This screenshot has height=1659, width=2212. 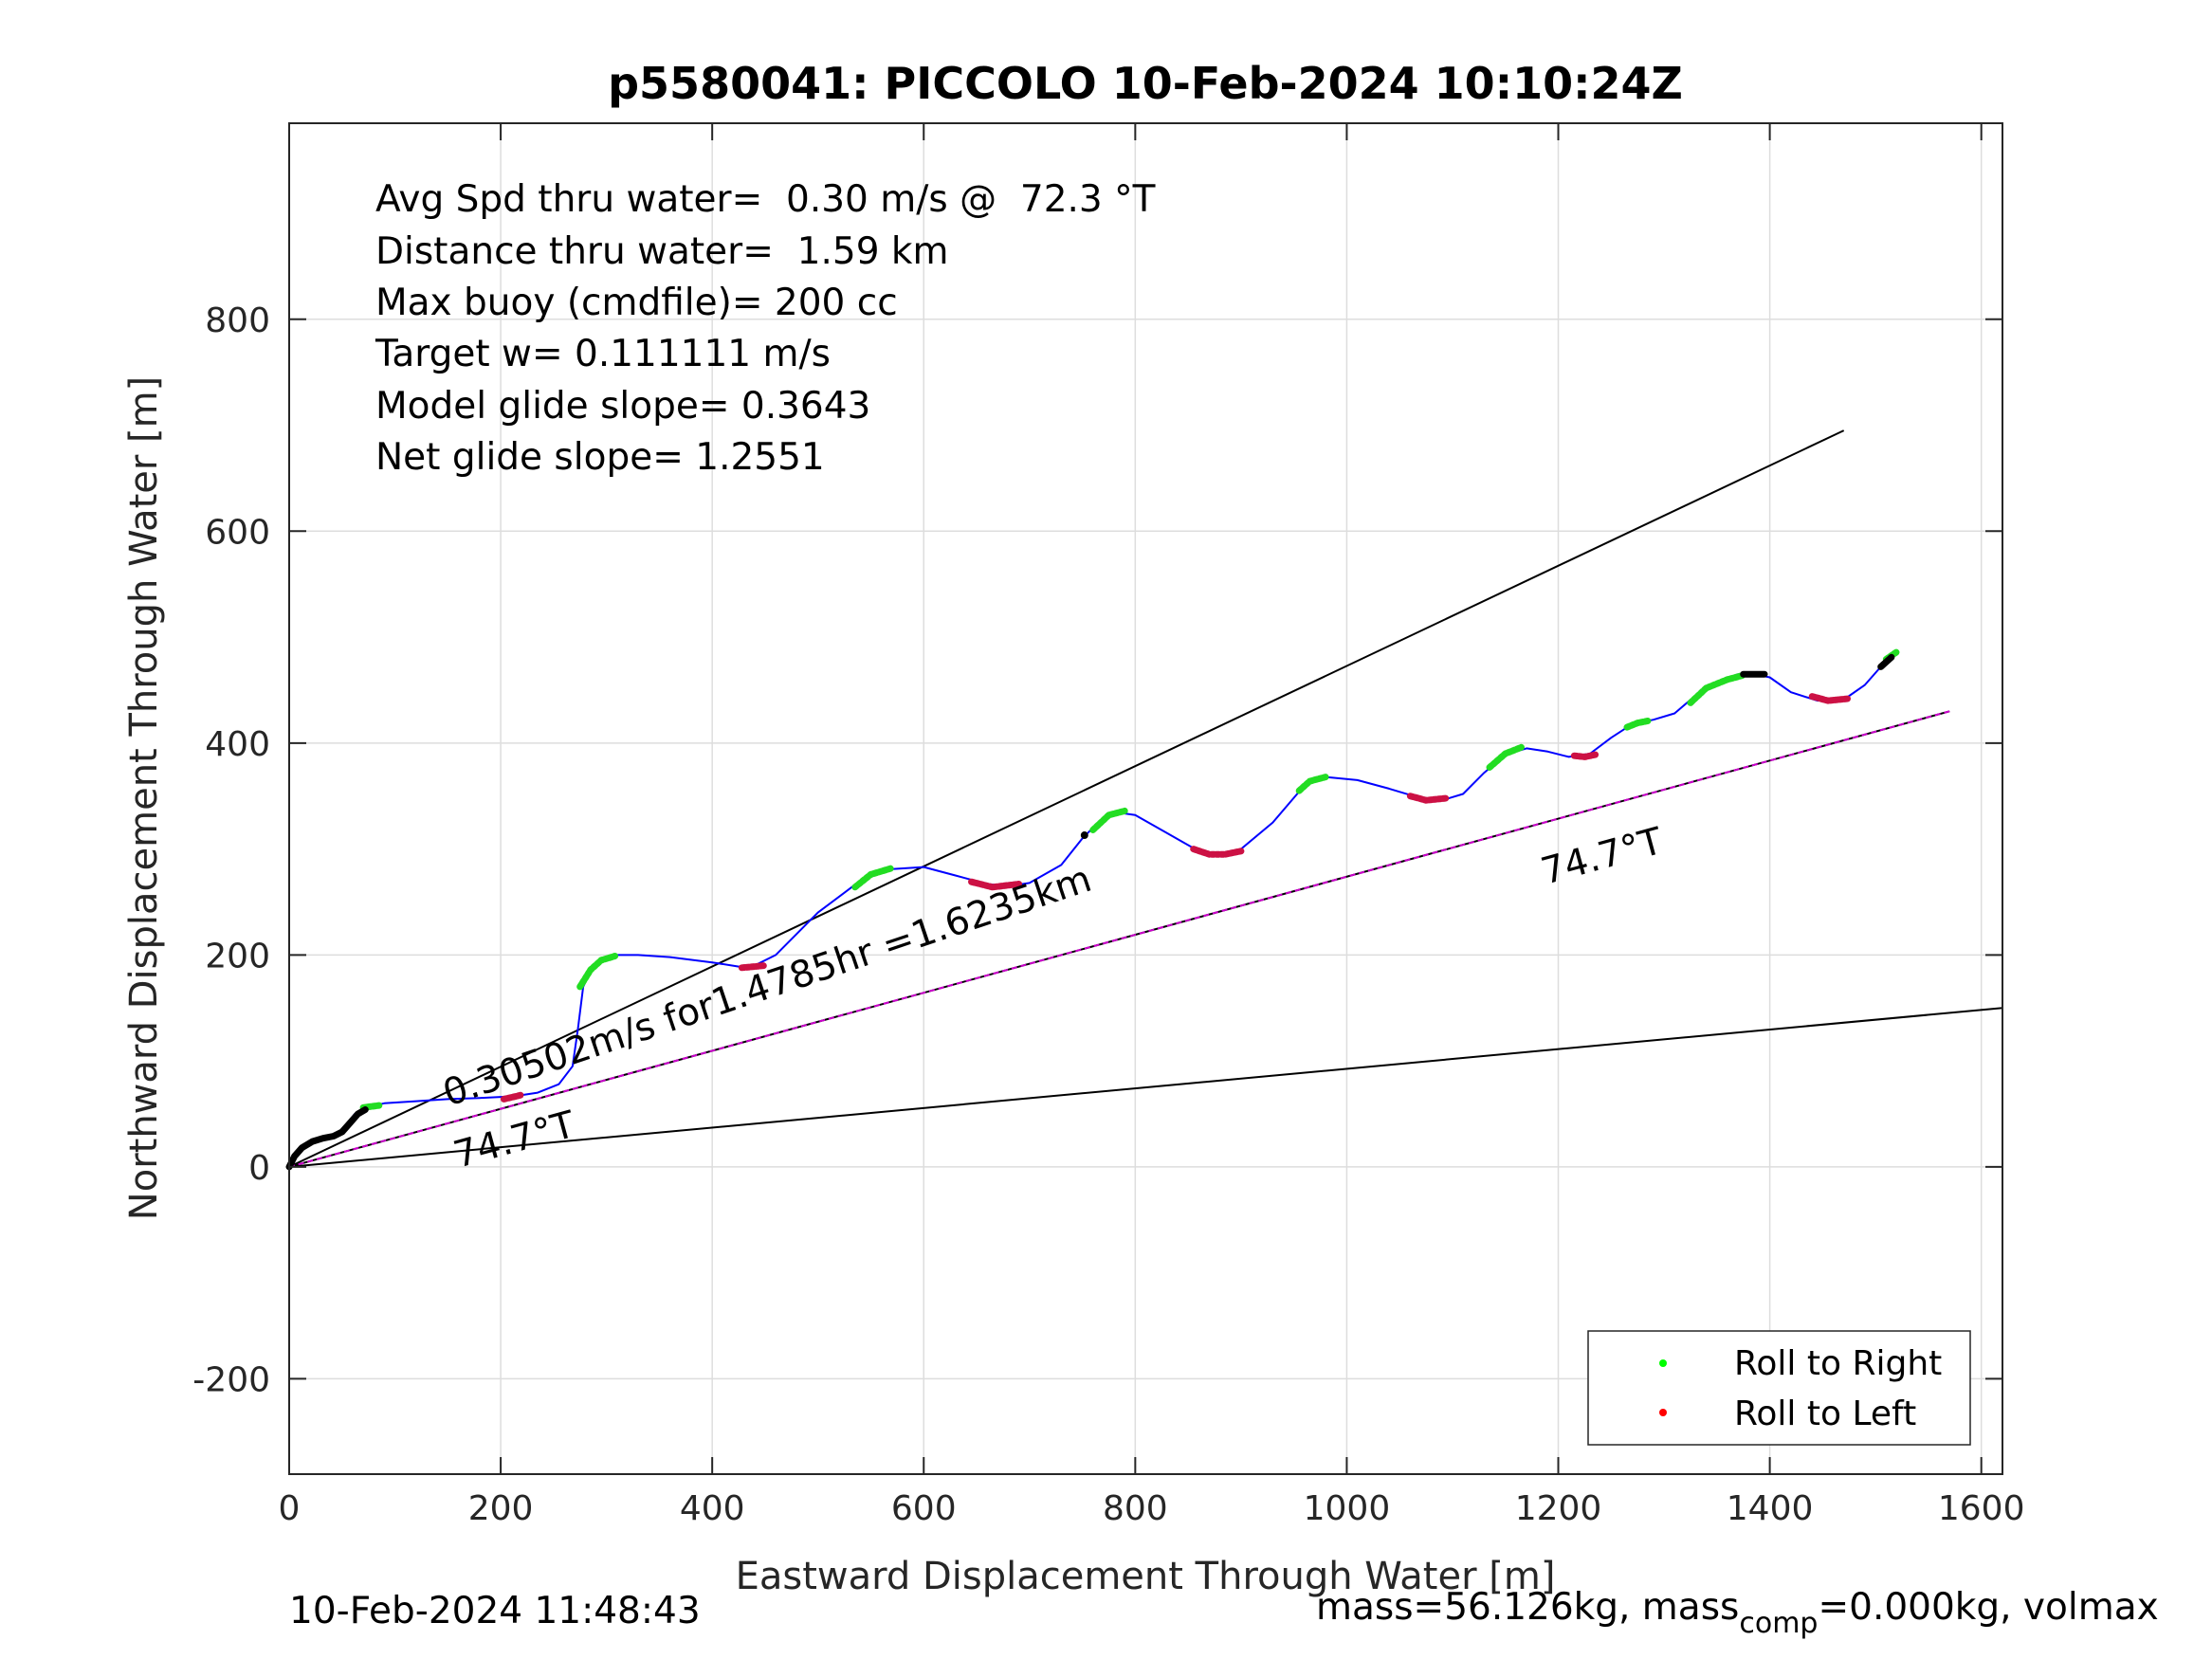 I want to click on legend-box, so click(x=1779, y=1388).